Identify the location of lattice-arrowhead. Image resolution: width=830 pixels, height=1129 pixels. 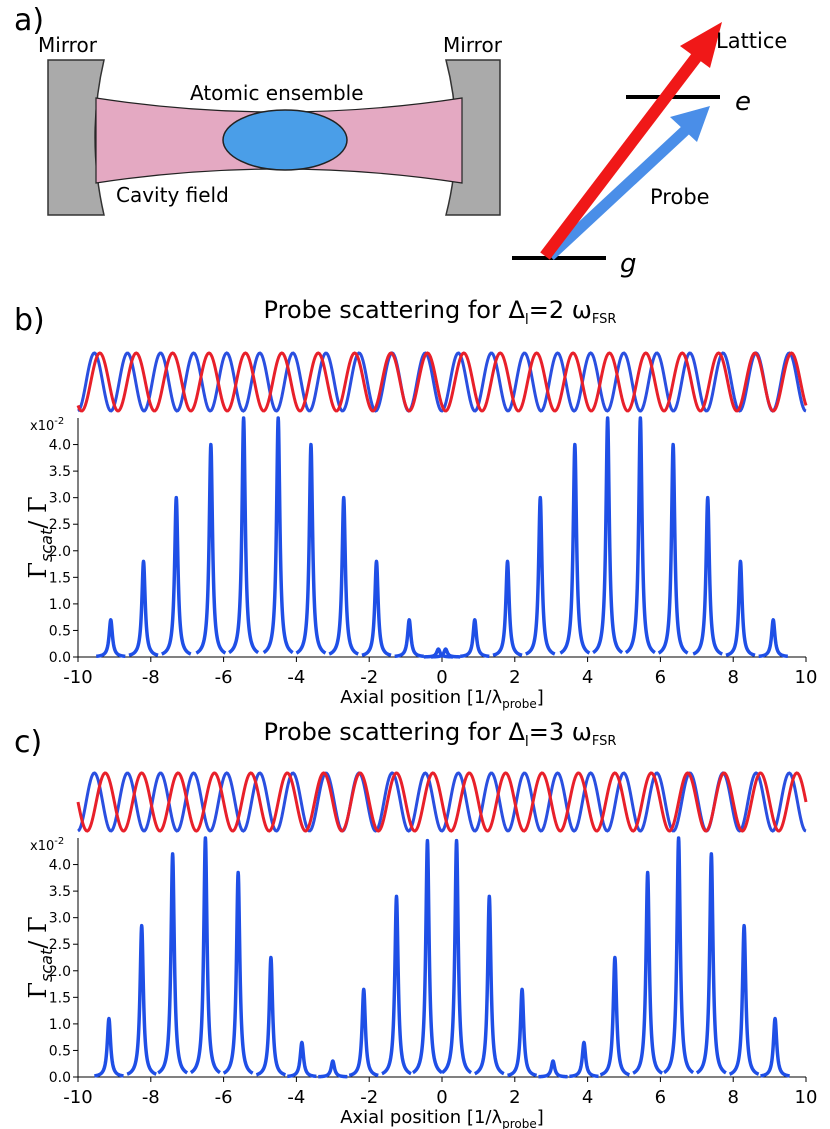
(701, 45).